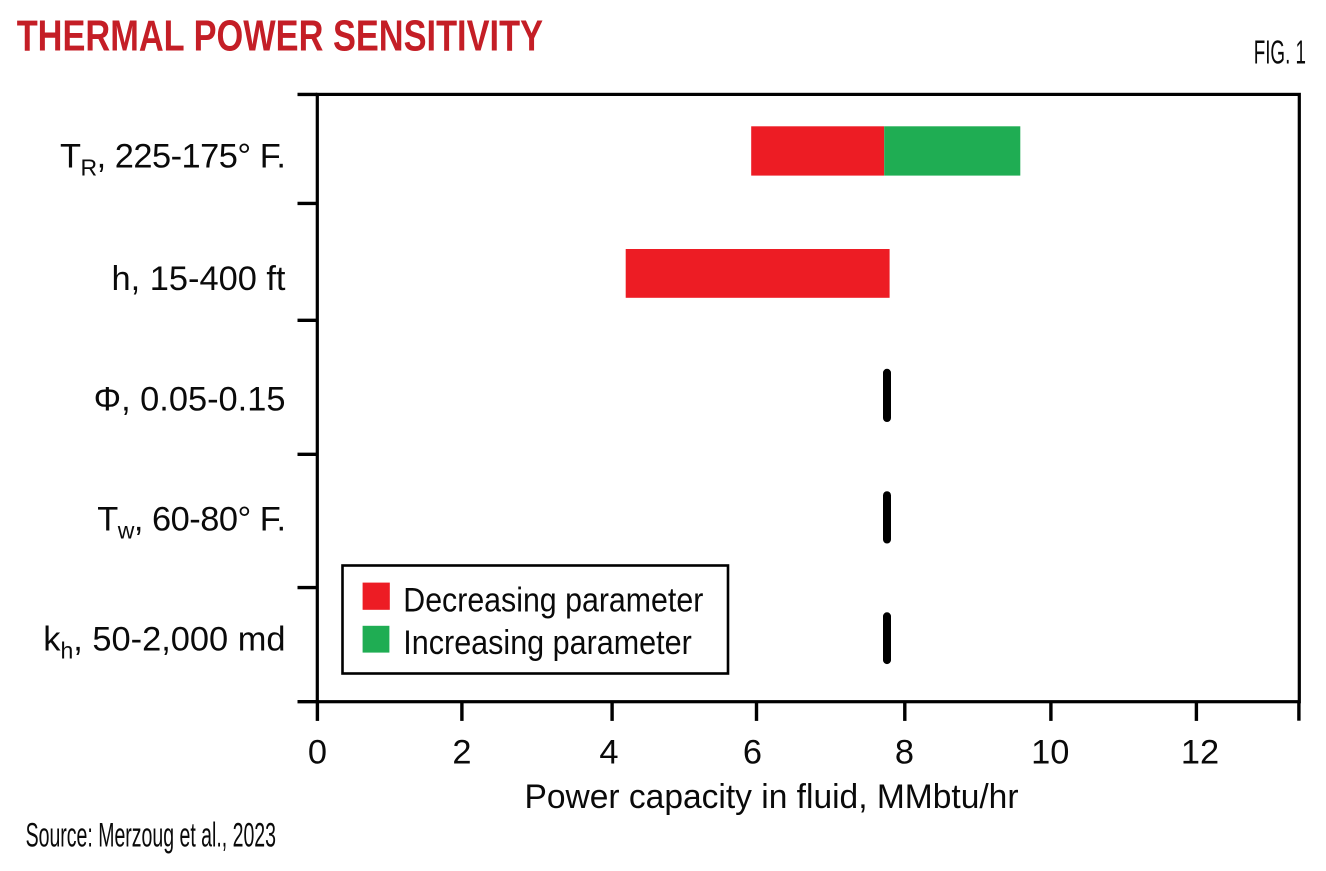 The height and width of the screenshot is (871, 1326). I want to click on svg-text: Tw, 60-80° F., so click(191, 521).